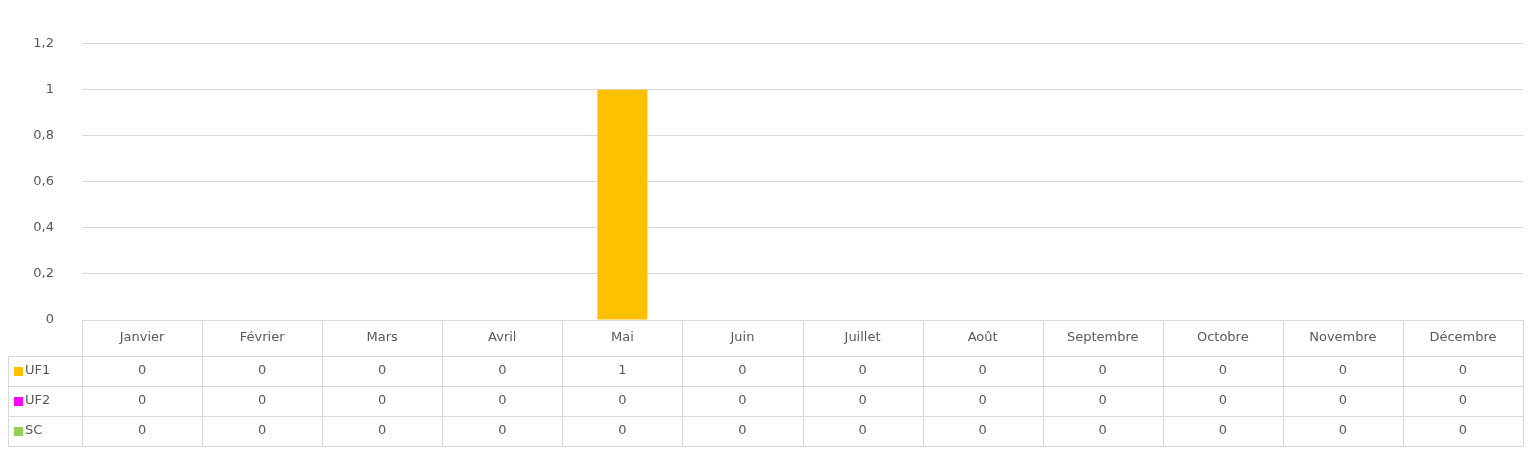 The image size is (1535, 469). I want to click on y-tick-label: 0,6, so click(43, 181).